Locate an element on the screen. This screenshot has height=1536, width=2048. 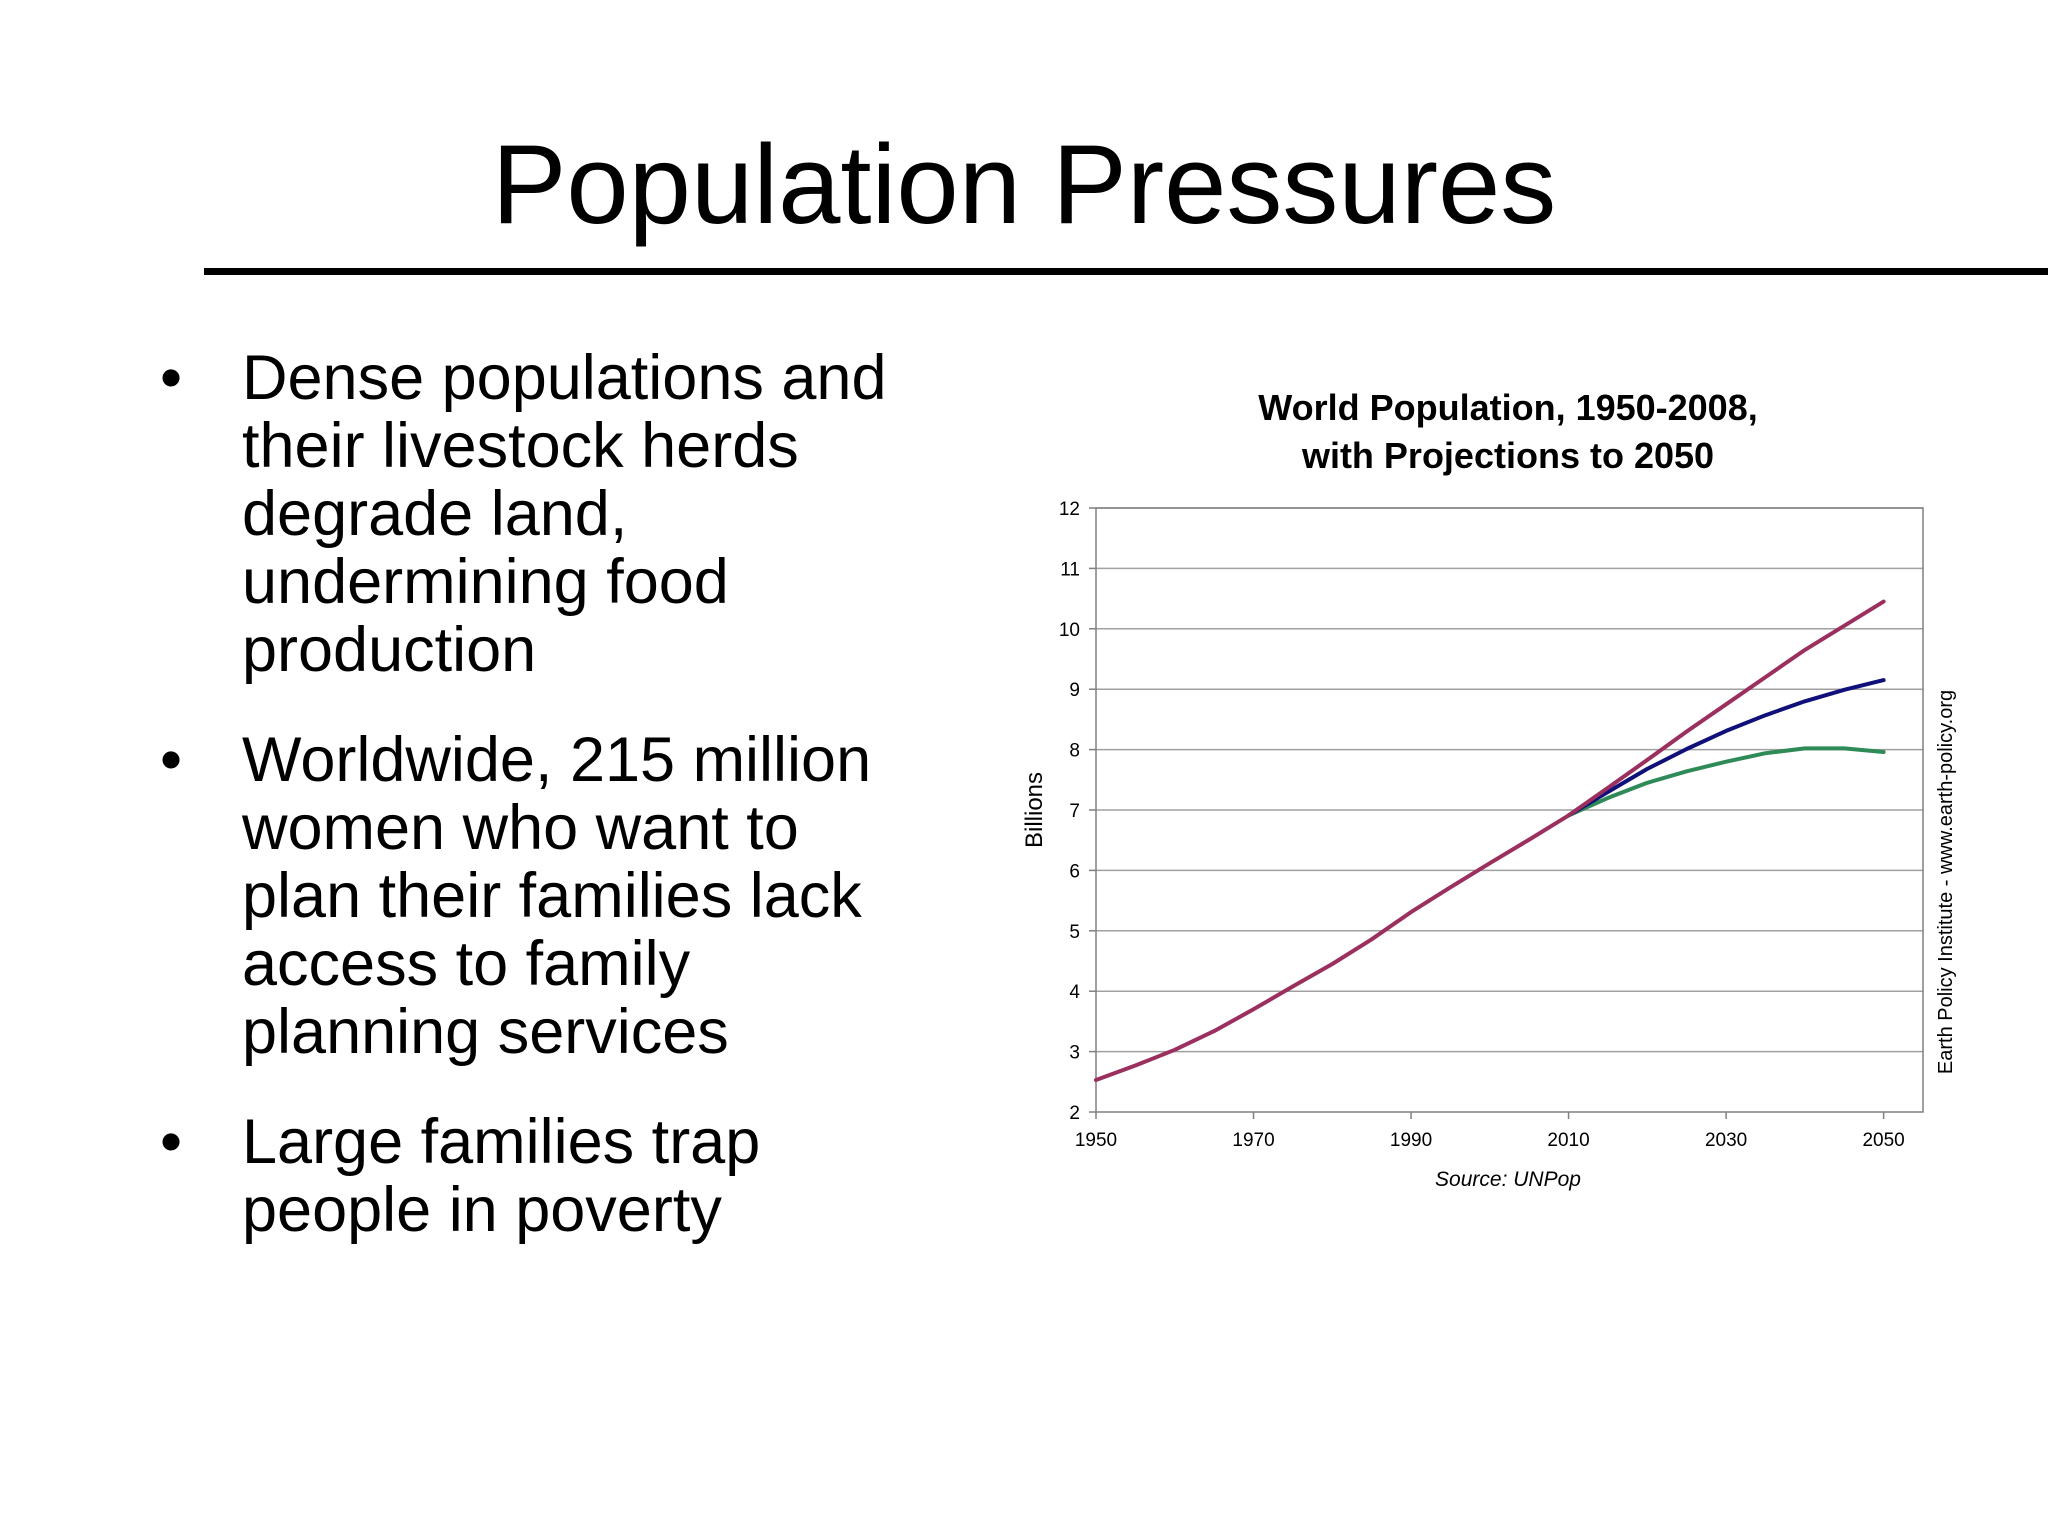
x-tick-label: 1990 is located at coordinates (1411, 1140).